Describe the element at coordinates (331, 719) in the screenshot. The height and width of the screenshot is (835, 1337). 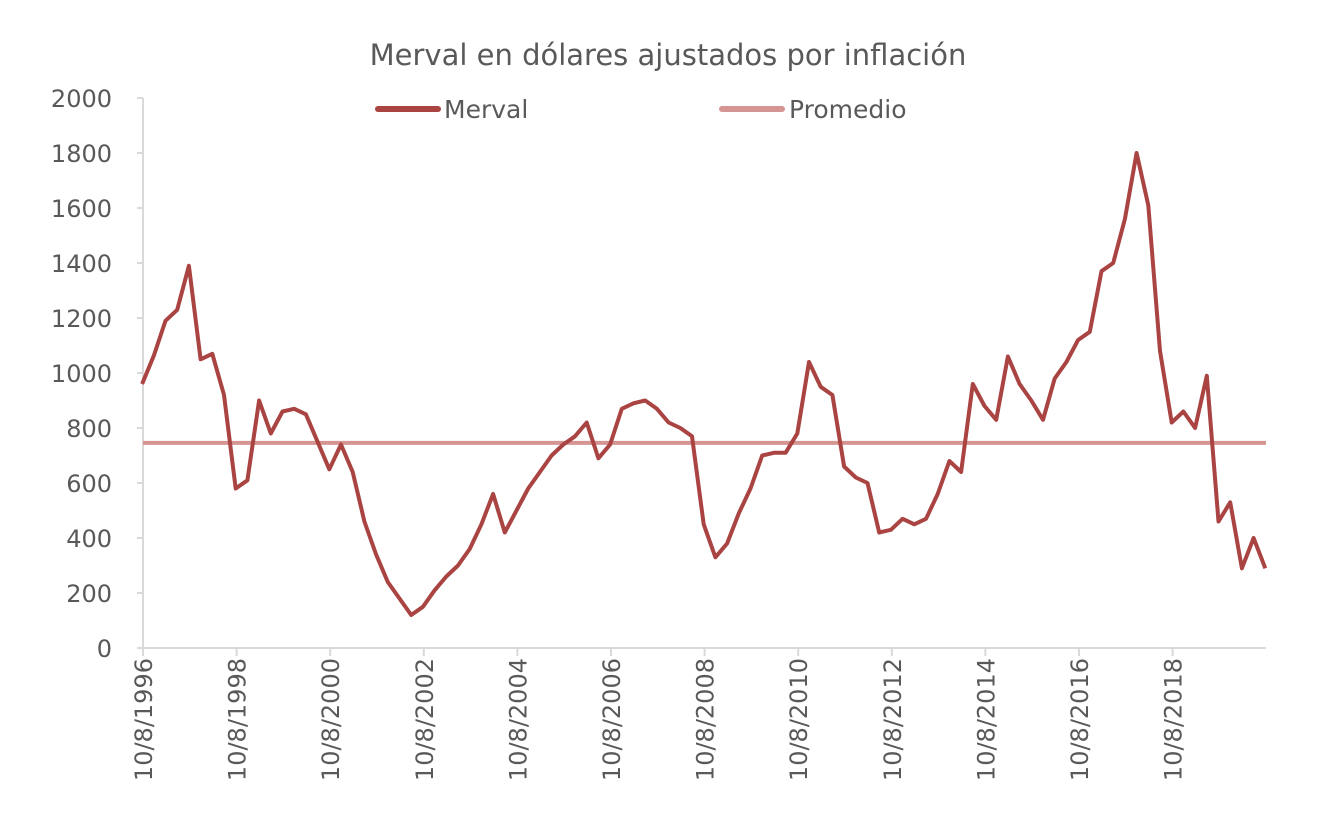
I see `x-tick-label: 10/8/2000` at that location.